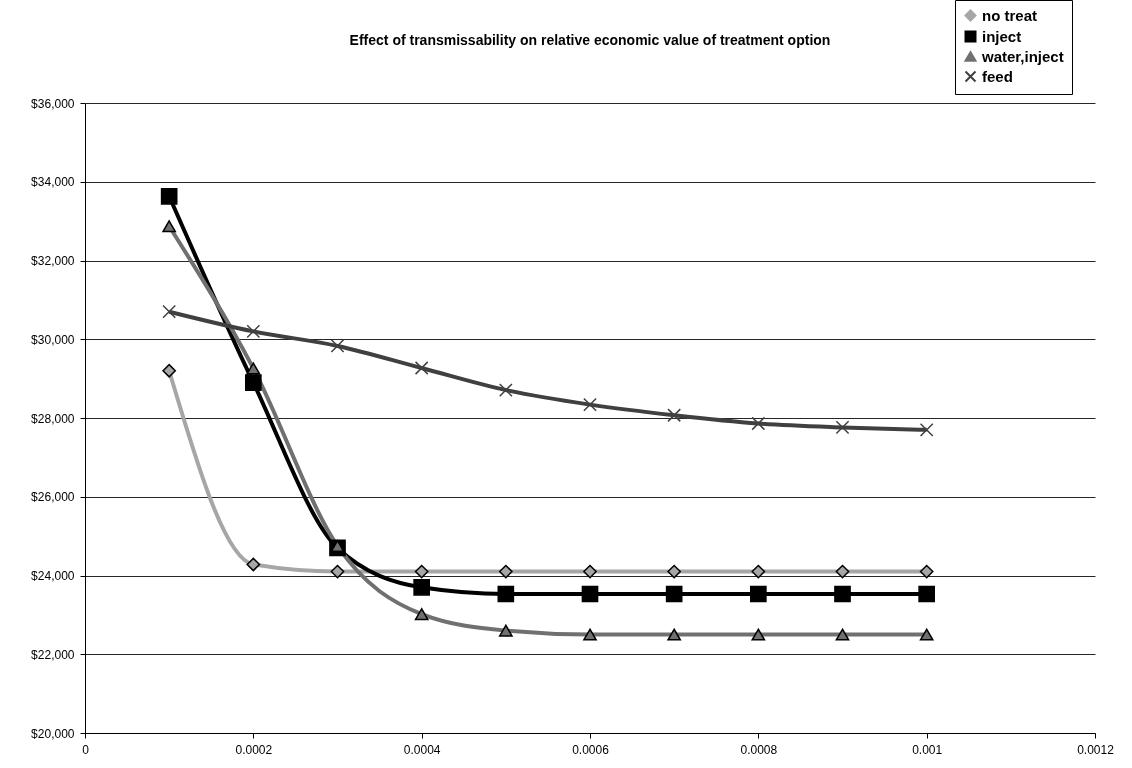  What do you see at coordinates (53, 418) in the screenshot?
I see `y-tick-label: $28,000` at bounding box center [53, 418].